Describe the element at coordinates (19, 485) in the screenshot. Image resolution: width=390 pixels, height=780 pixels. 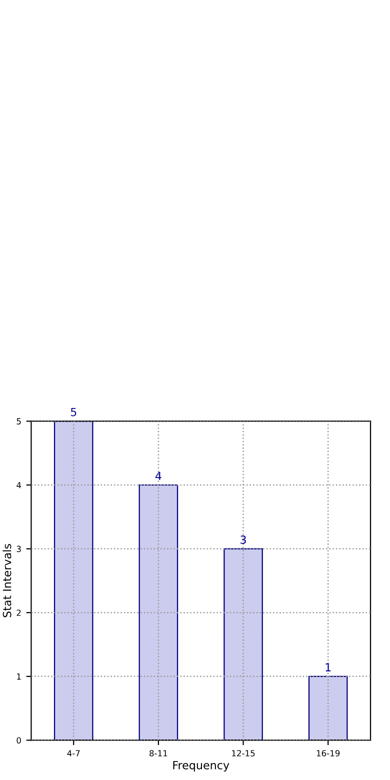
I see `y-tick-label: 4` at that location.